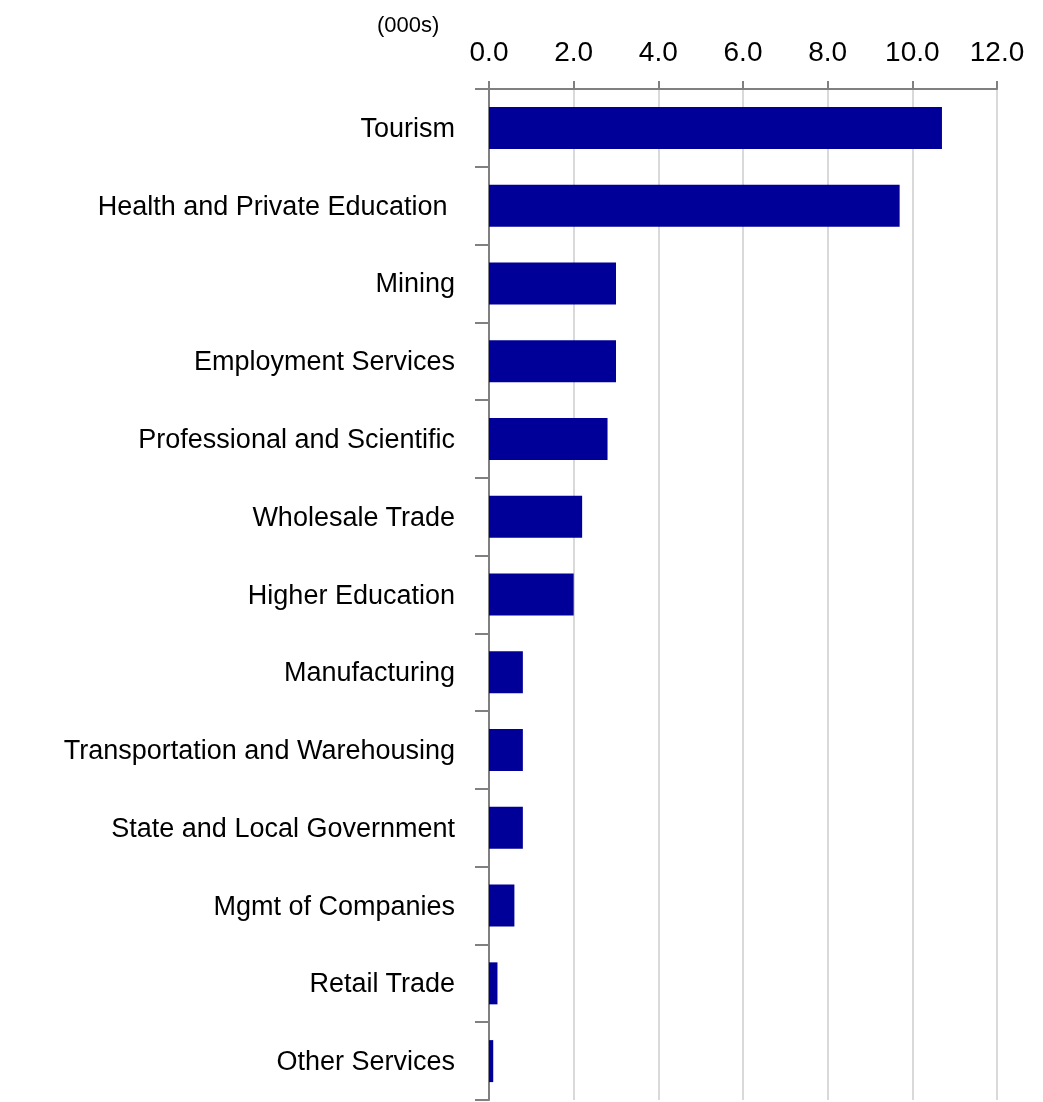 The image size is (1043, 1102). What do you see at coordinates (353, 516) in the screenshot?
I see `y-tick-label: Wholesale Trade` at bounding box center [353, 516].